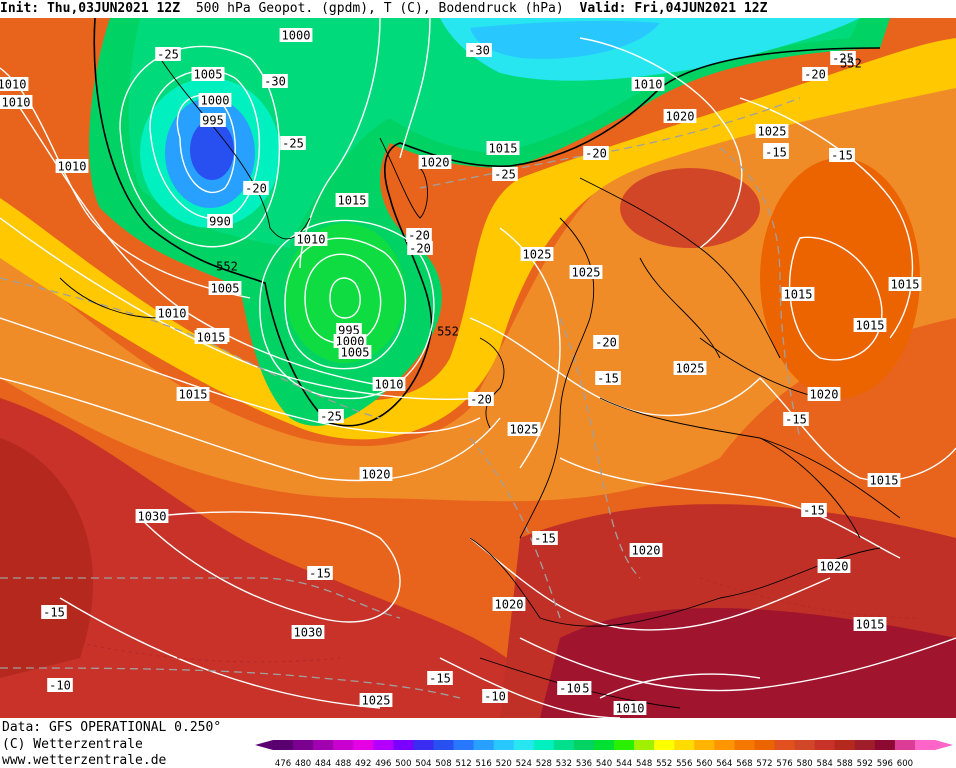 The image size is (956, 768). What do you see at coordinates (112, 727) in the screenshot?
I see `data-source-text: Data: GFS OPERATIONAL 0.250°` at bounding box center [112, 727].